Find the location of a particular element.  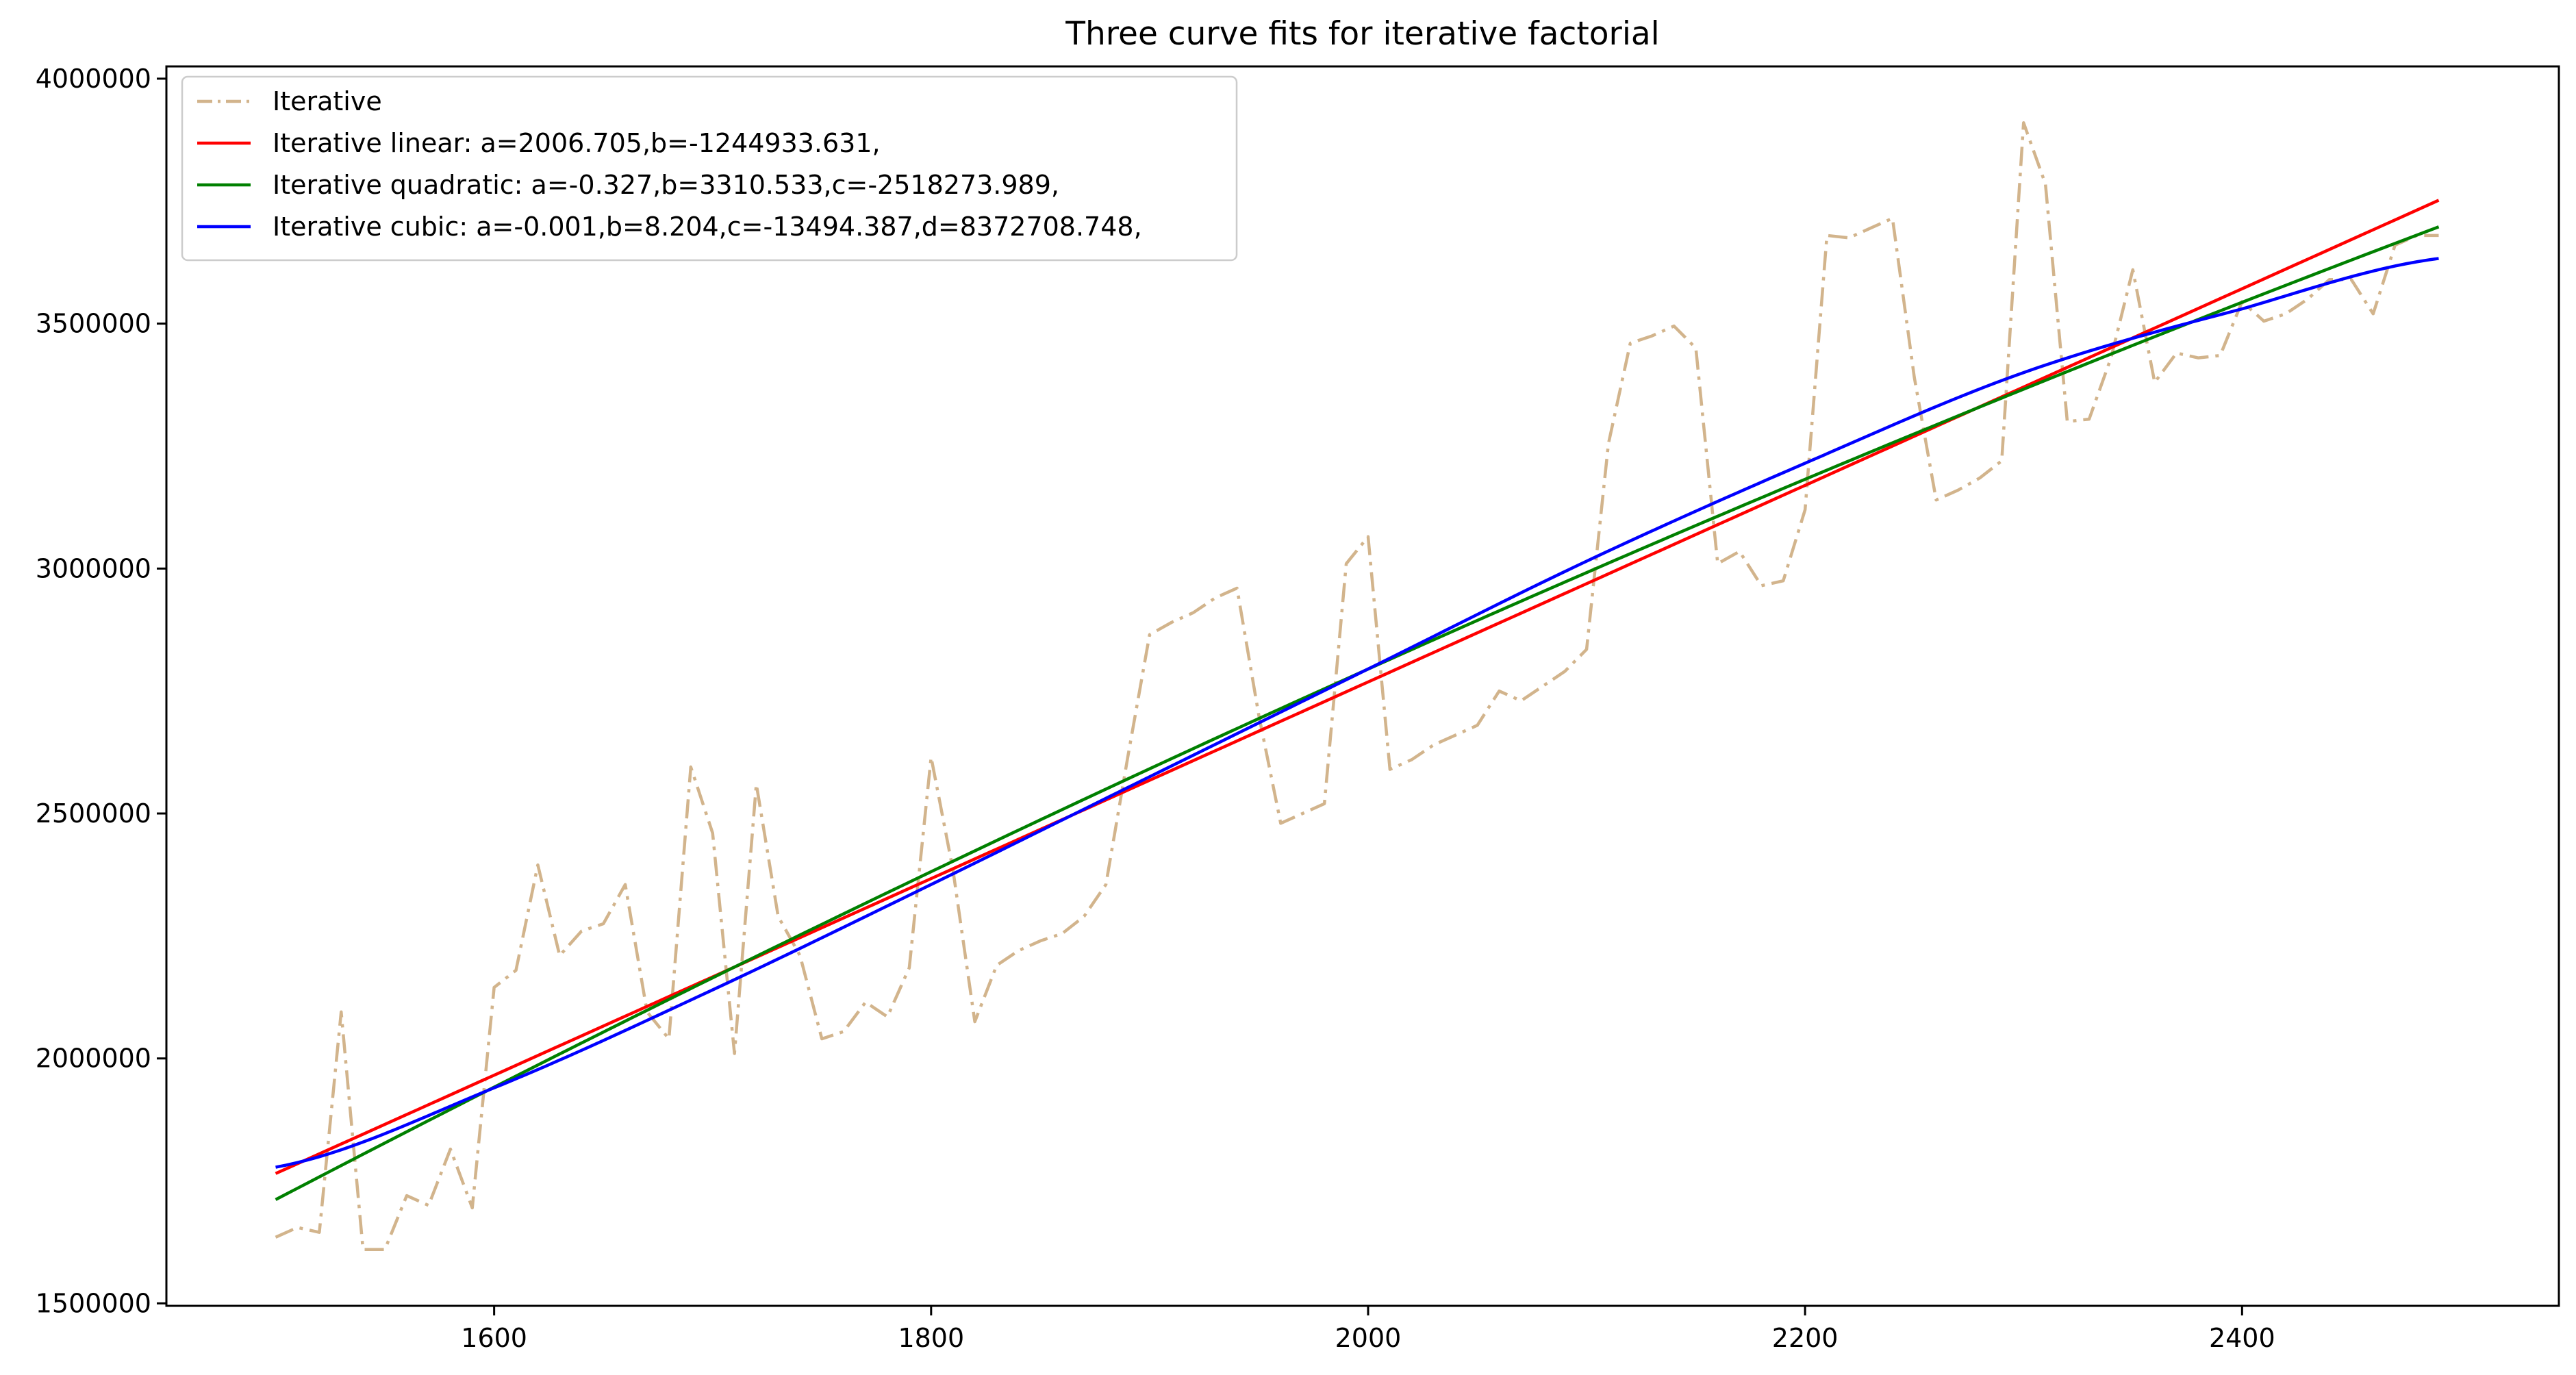

y-tick-label: 4000000 is located at coordinates (93, 79).